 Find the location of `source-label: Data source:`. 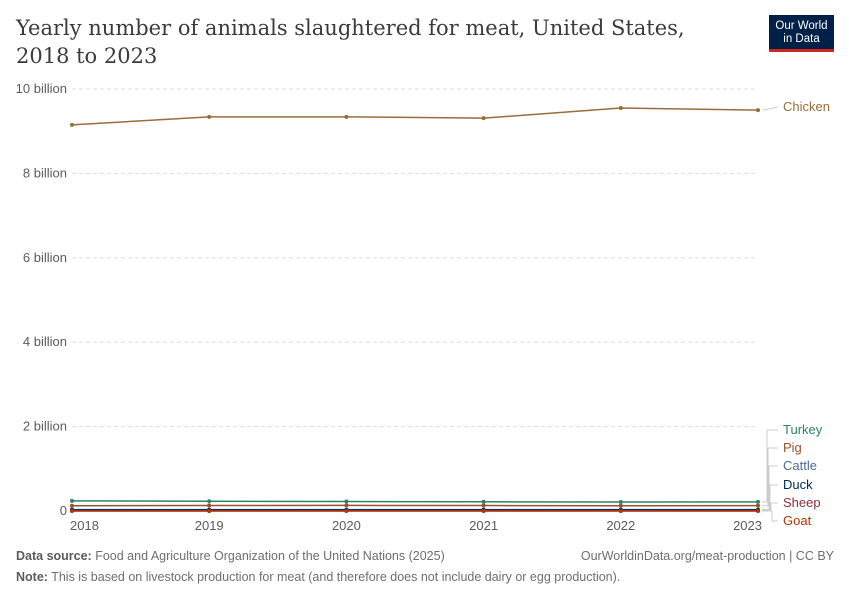

source-label: Data source: is located at coordinates (54, 556).